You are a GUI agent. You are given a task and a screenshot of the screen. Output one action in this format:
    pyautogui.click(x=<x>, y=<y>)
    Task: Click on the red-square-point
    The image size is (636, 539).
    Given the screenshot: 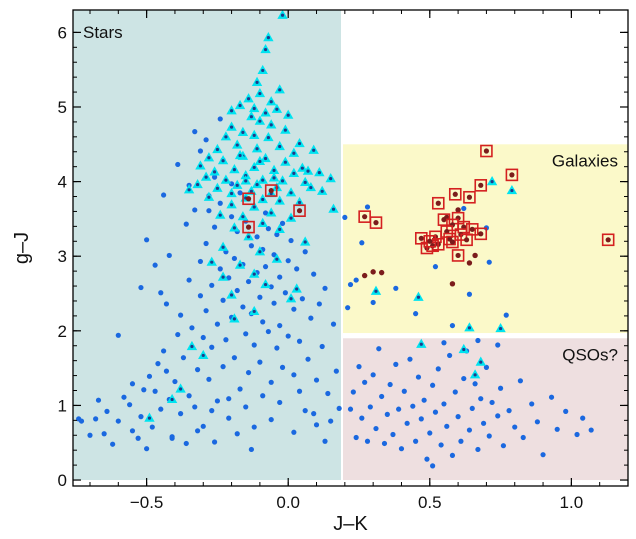 What is the action you would take?
    pyautogui.click(x=481, y=234)
    